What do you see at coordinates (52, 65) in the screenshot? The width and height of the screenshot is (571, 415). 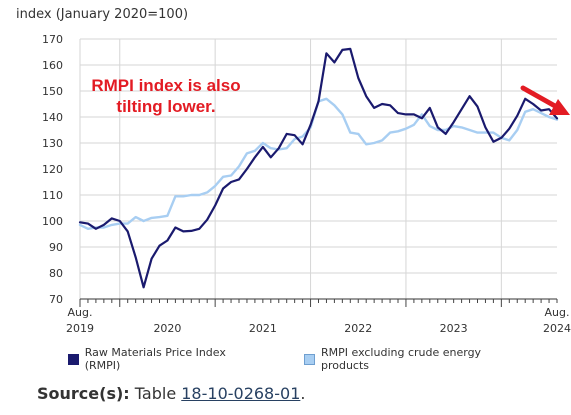 I see `y-tick-label-160: 160` at bounding box center [52, 65].